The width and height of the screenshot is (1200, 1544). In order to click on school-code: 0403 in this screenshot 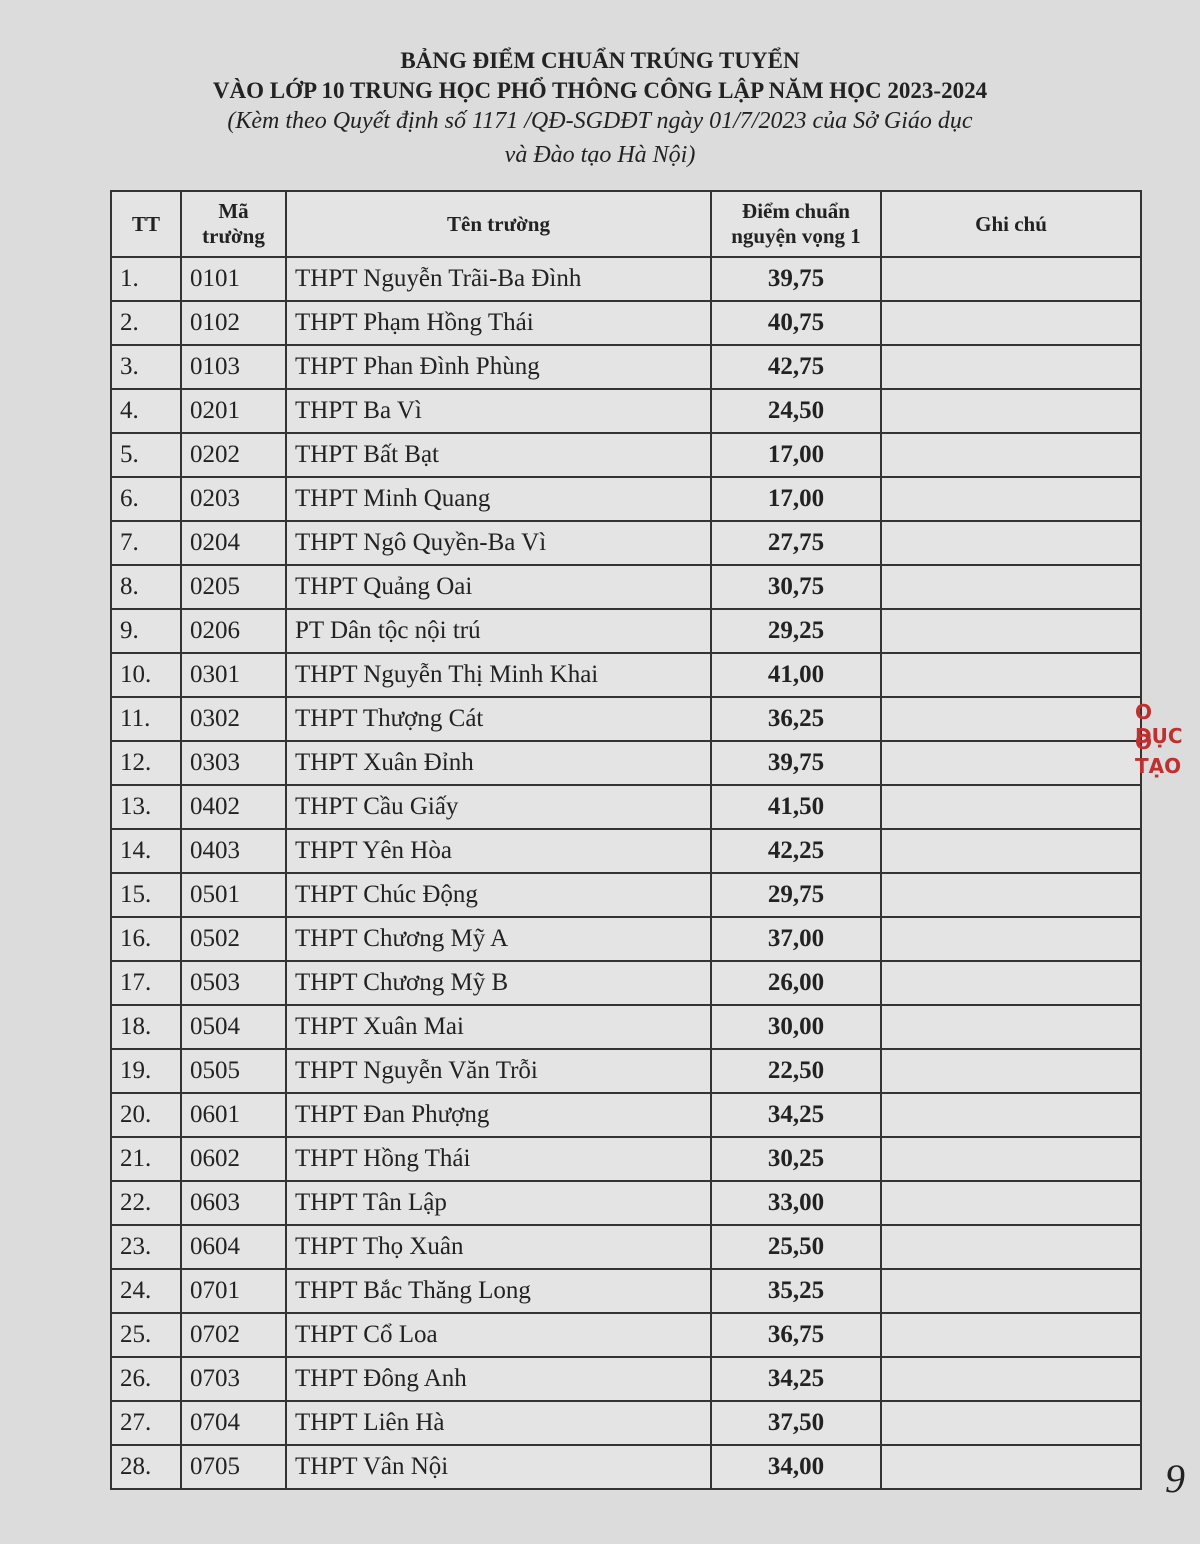, I will do `click(233, 851)`.